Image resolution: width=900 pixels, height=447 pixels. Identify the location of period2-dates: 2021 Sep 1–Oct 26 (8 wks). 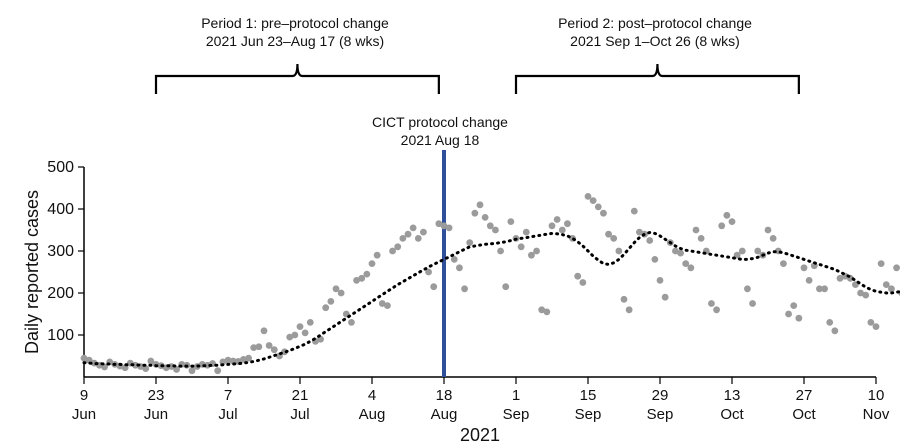
(655, 41).